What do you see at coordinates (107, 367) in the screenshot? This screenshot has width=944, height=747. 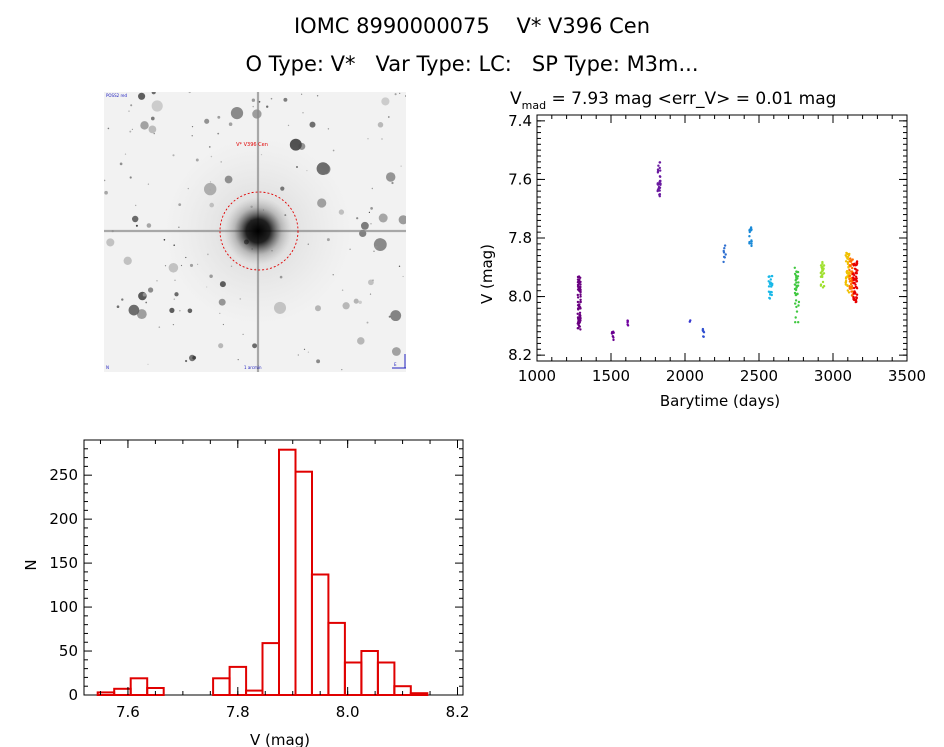 I see `corner-label-bottom-left: N` at bounding box center [107, 367].